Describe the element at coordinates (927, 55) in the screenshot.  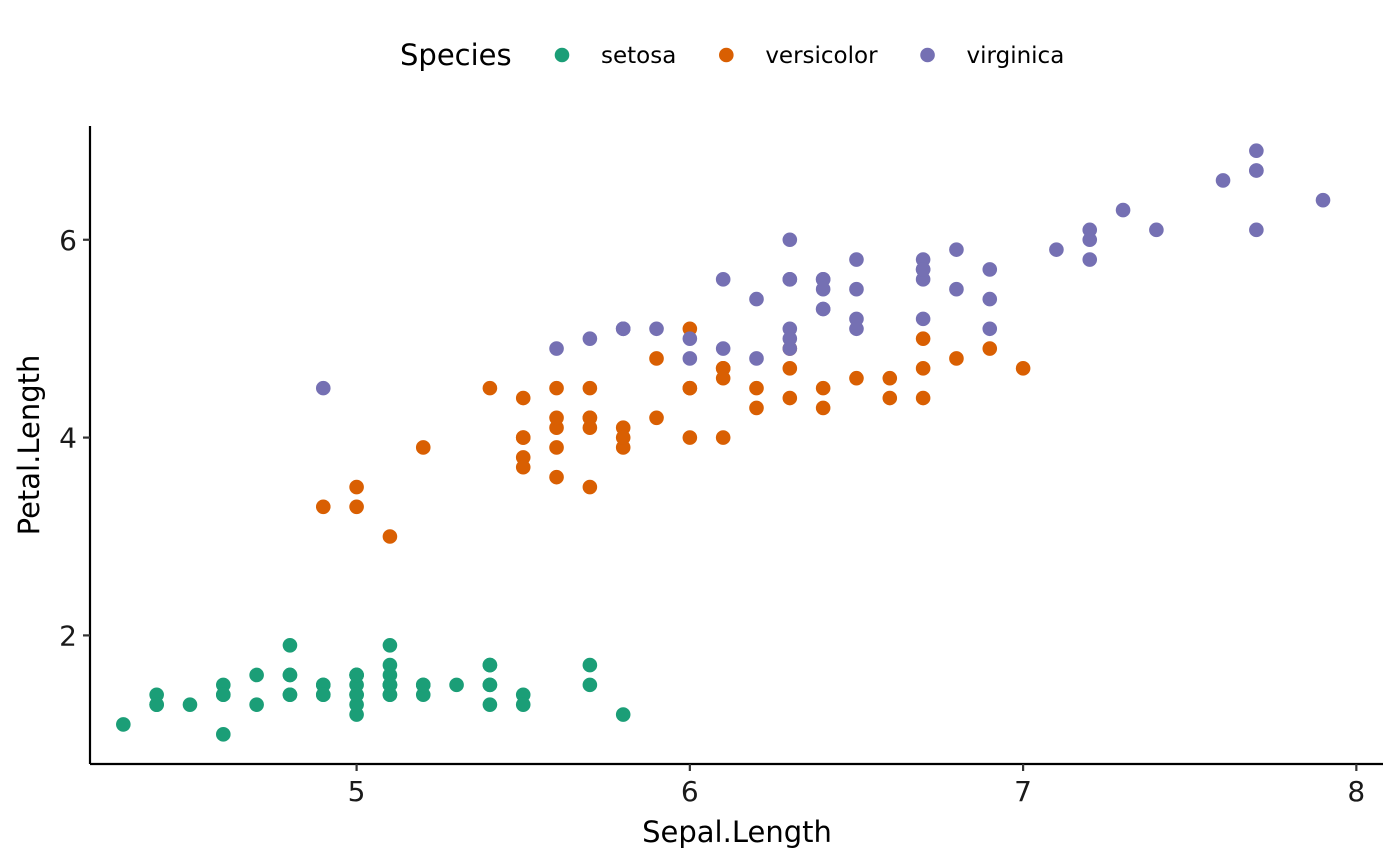
I see `legend-key-virginica` at that location.